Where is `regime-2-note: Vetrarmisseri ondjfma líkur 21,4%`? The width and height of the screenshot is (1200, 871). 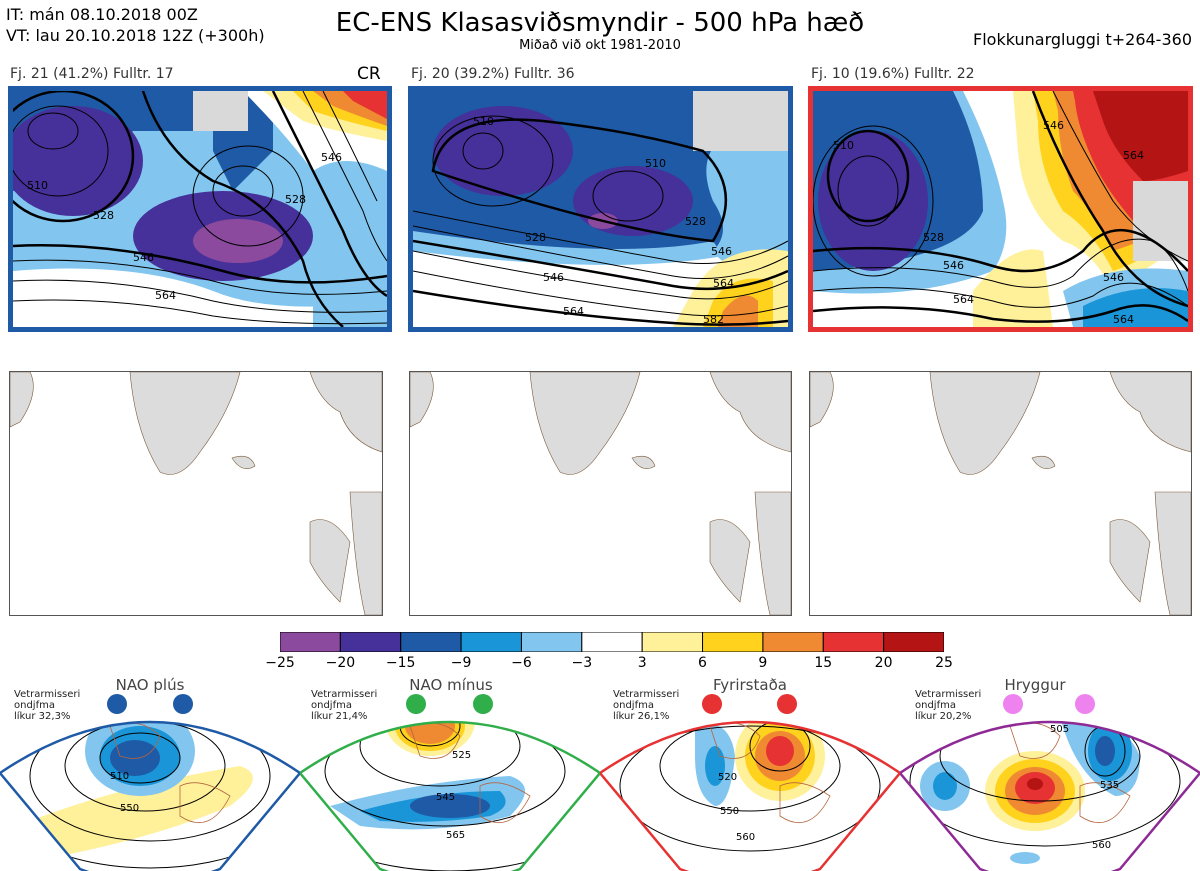 regime-2-note: Vetrarmisseri ondjfma líkur 21,4% is located at coordinates (344, 705).